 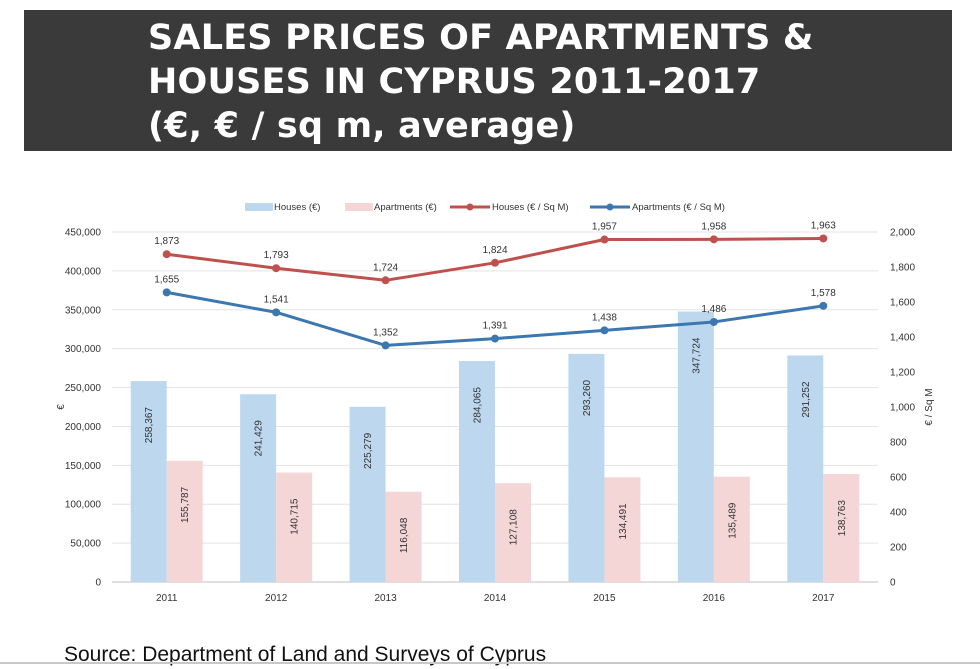 What do you see at coordinates (902, 303) in the screenshot?
I see `y2-tick-label: 1,600` at bounding box center [902, 303].